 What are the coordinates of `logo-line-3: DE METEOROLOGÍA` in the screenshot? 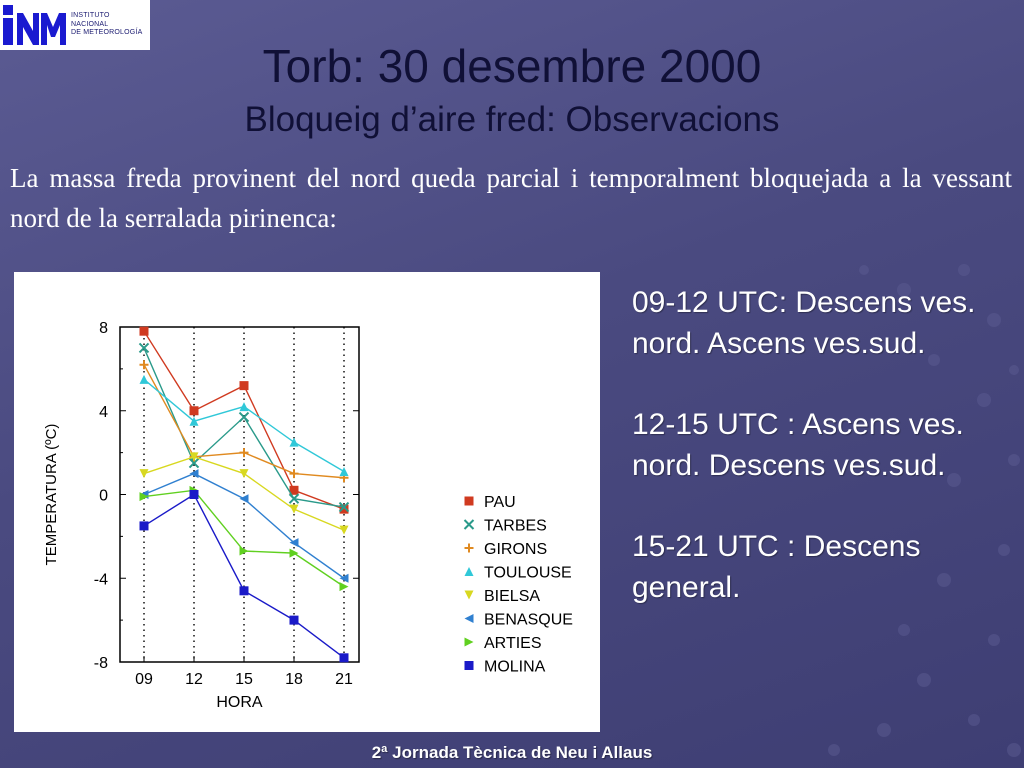 It's located at (107, 33).